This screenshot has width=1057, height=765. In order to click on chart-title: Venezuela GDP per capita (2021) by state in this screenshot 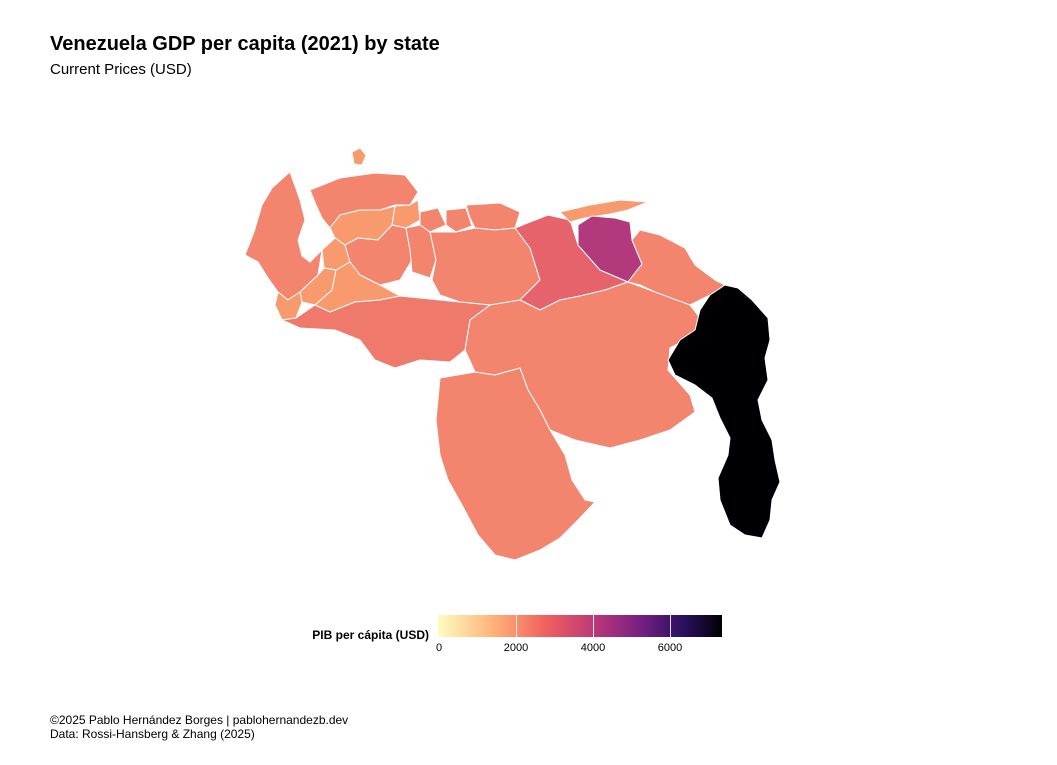, I will do `click(245, 44)`.